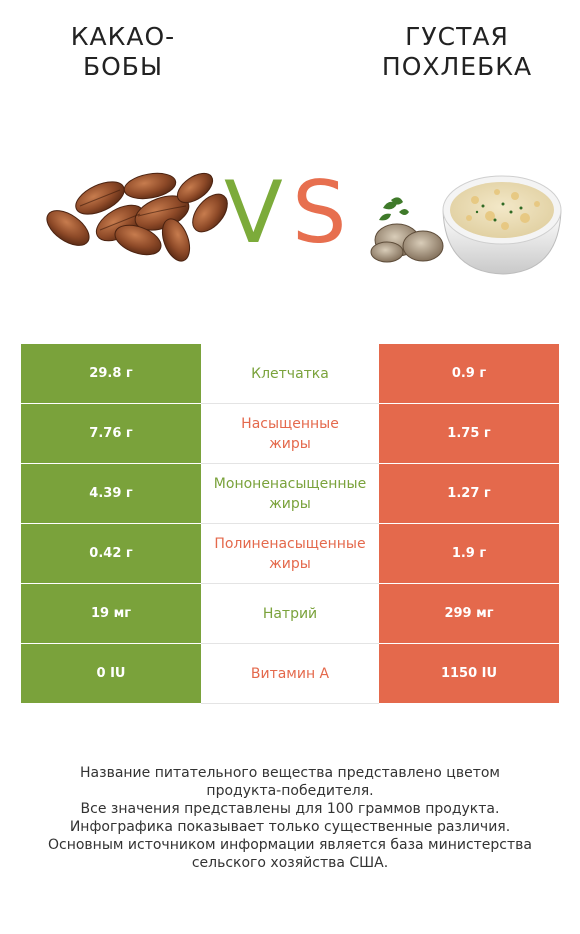 The image size is (580, 934). What do you see at coordinates (469, 493) in the screenshot?
I see `right-value: 1.27 г` at bounding box center [469, 493].